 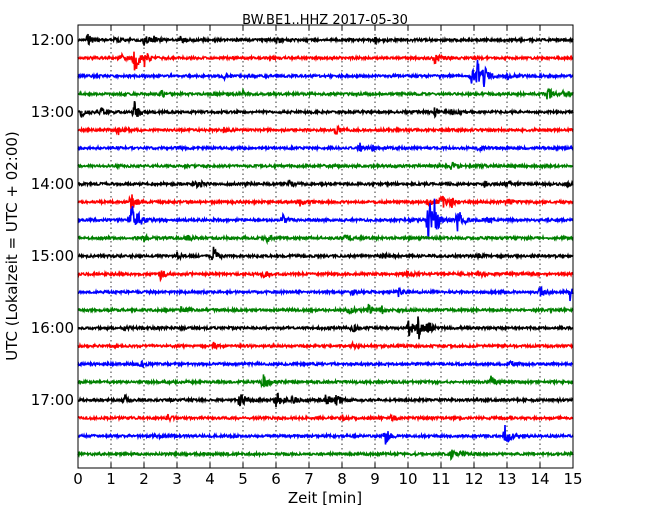 I want to click on x-tick-label: 13, so click(x=506, y=479).